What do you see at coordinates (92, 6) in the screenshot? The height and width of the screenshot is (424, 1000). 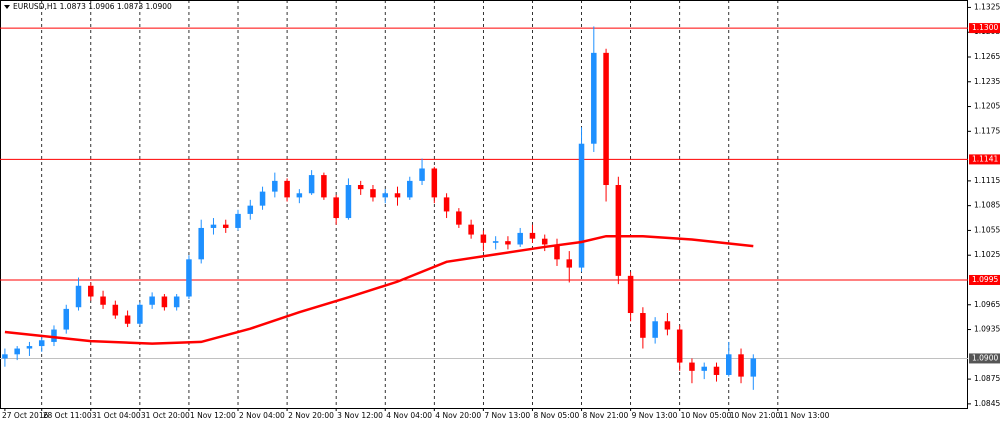 I see `chart-title: EURUSD,H1 1.0873 1.0906 1.0873 1.0900` at bounding box center [92, 6].